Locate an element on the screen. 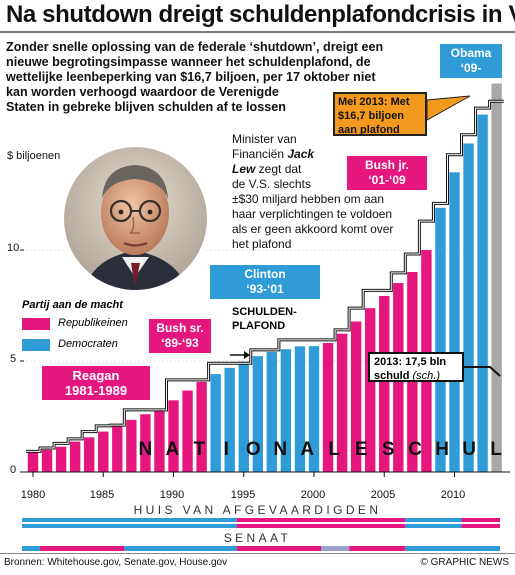 The width and height of the screenshot is (515, 575). bar-2005 is located at coordinates (384, 383).